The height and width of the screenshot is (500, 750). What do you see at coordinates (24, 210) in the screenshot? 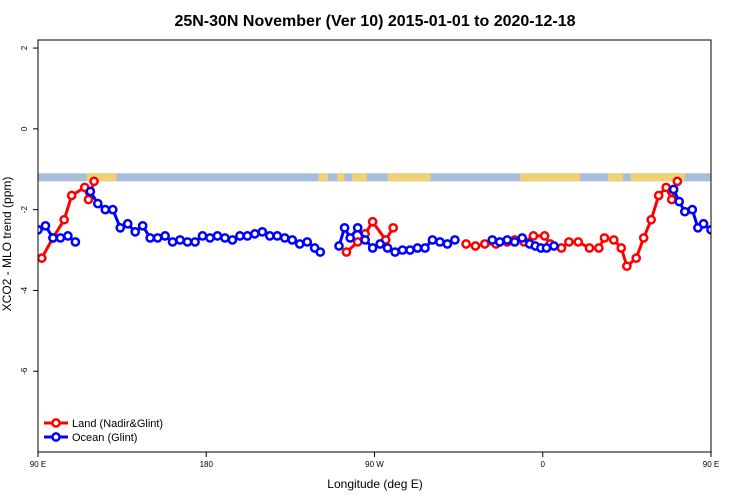
I see `y-tick-label: -2` at bounding box center [24, 210].